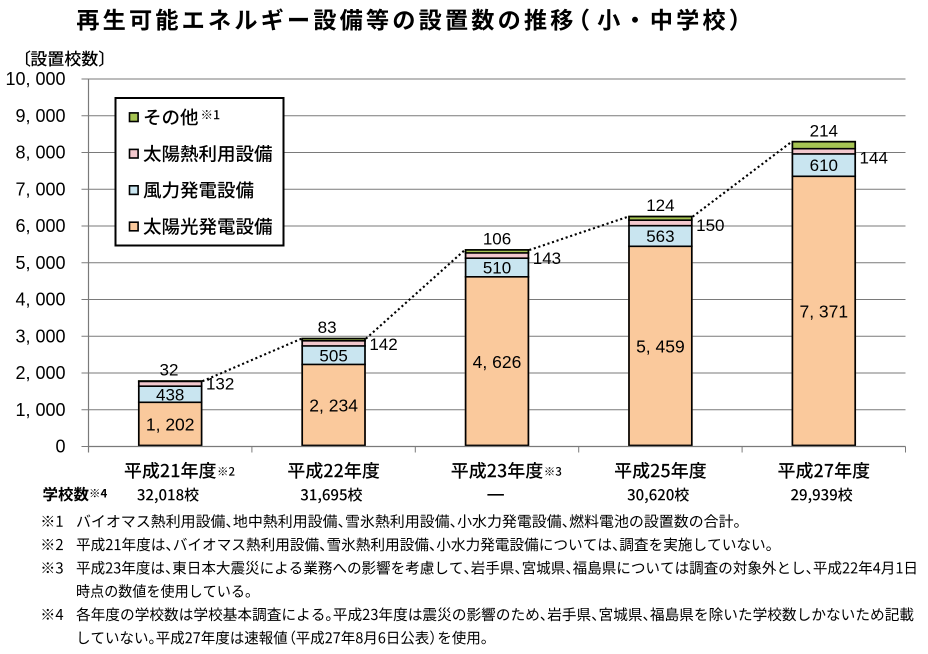  Describe the element at coordinates (660, 205) in the screenshot. I see `svg-text: 124` at that location.